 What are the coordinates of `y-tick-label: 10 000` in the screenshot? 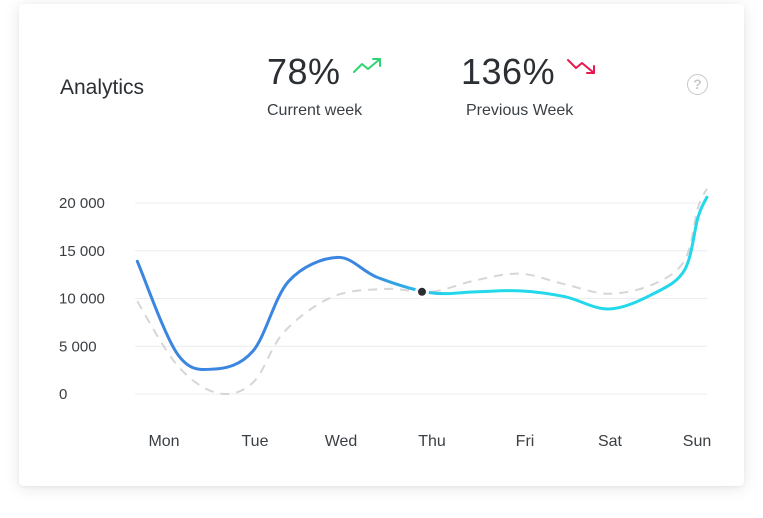 It's located at (82, 299).